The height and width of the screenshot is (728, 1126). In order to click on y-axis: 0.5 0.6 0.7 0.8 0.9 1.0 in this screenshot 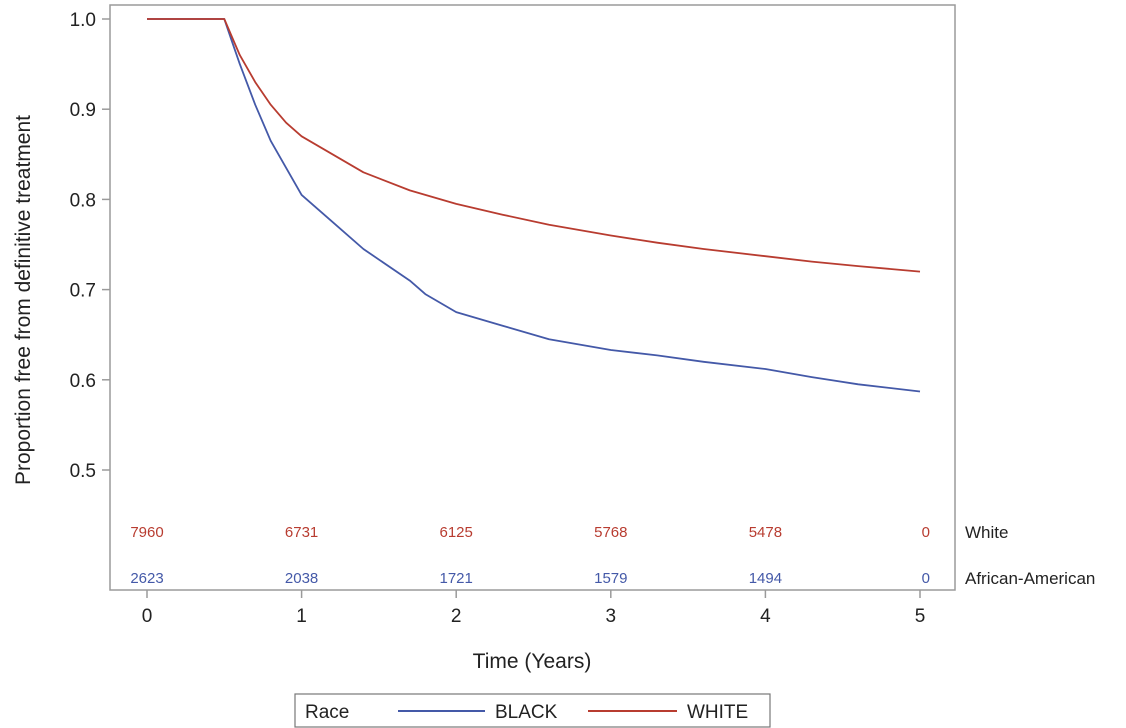, I will do `click(90, 246)`.